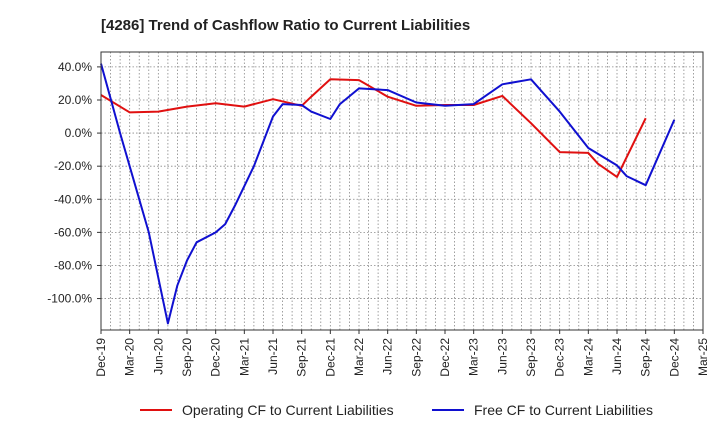  I want to click on x-tick-label: Jun-23, so click(502, 356).